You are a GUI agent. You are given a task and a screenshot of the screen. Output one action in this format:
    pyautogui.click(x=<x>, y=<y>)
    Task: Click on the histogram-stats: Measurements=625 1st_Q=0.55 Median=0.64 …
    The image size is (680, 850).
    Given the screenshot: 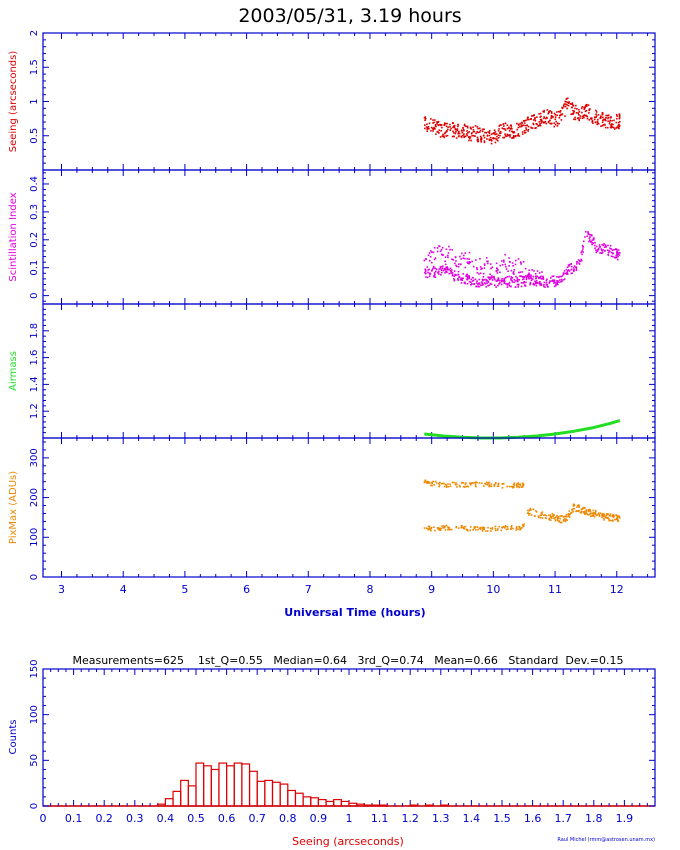 What is the action you would take?
    pyautogui.click(x=347, y=660)
    